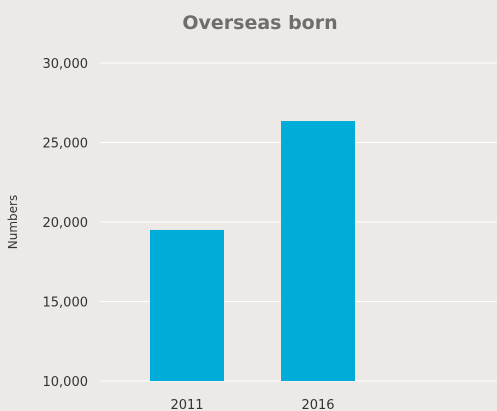  What do you see at coordinates (252, 404) in the screenshot?
I see `x-axis-ticks: 2011 2016` at bounding box center [252, 404].